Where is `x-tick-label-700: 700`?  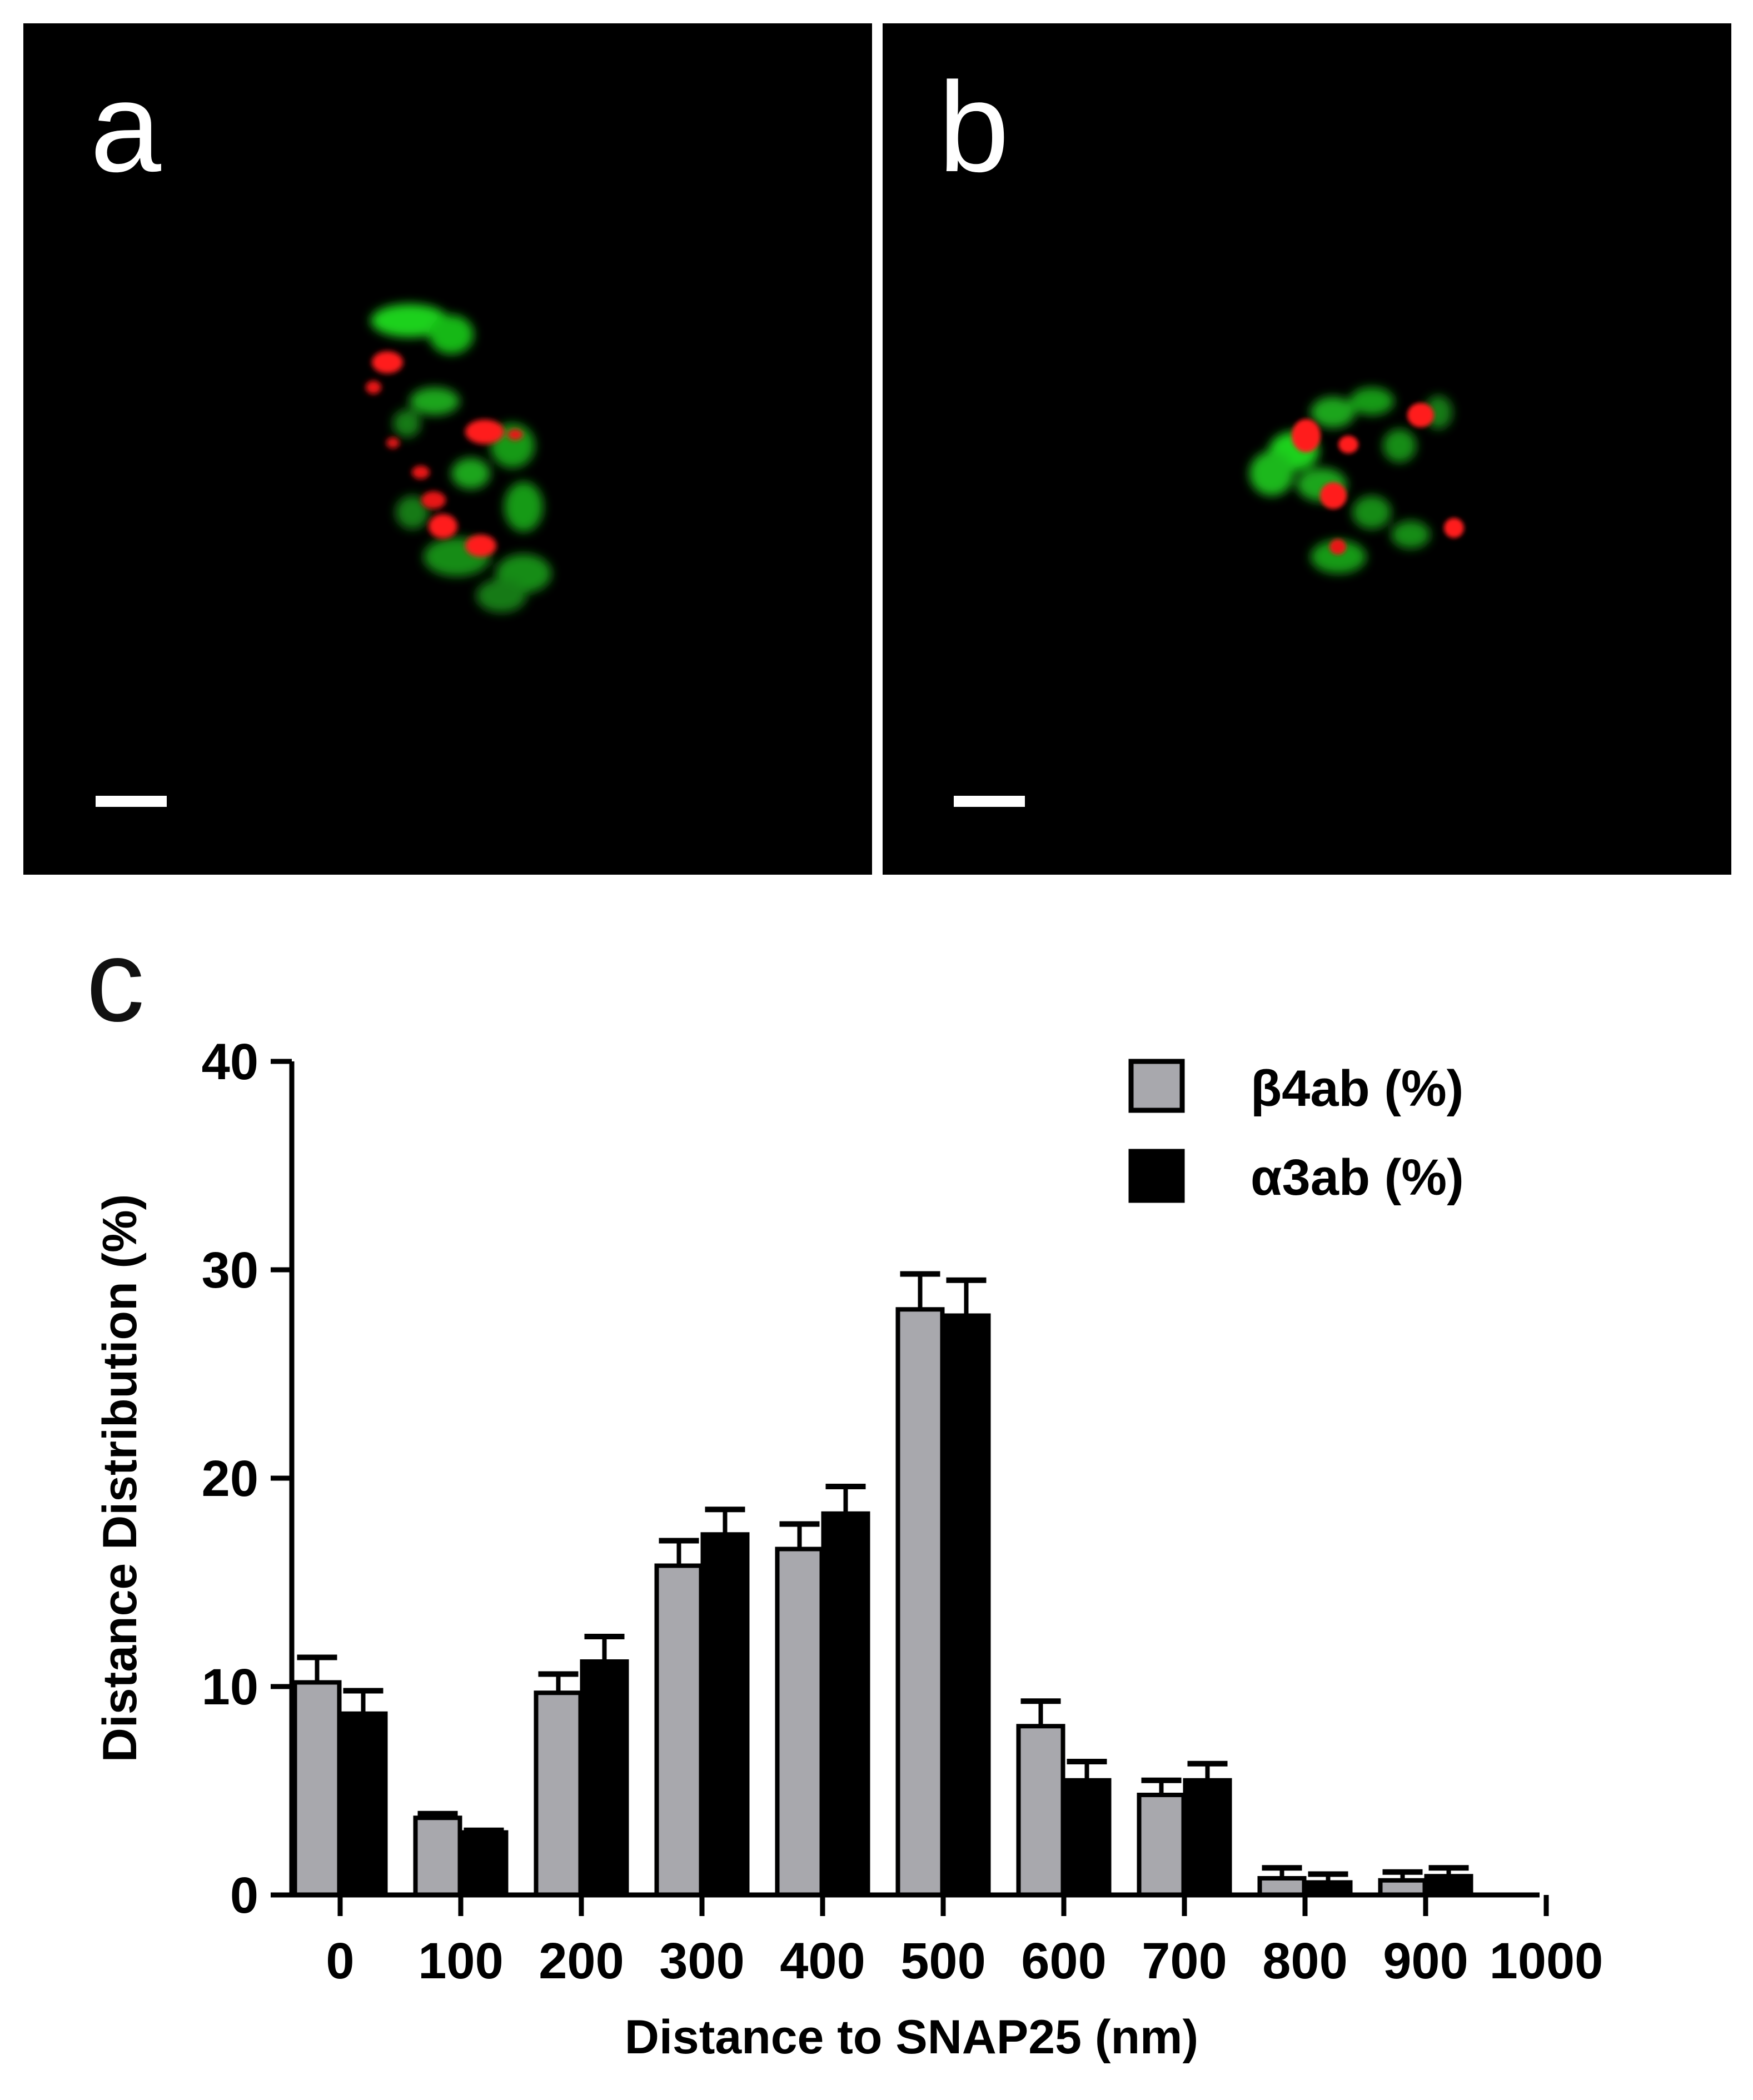
x-tick-label-700: 700 is located at coordinates (1184, 1961).